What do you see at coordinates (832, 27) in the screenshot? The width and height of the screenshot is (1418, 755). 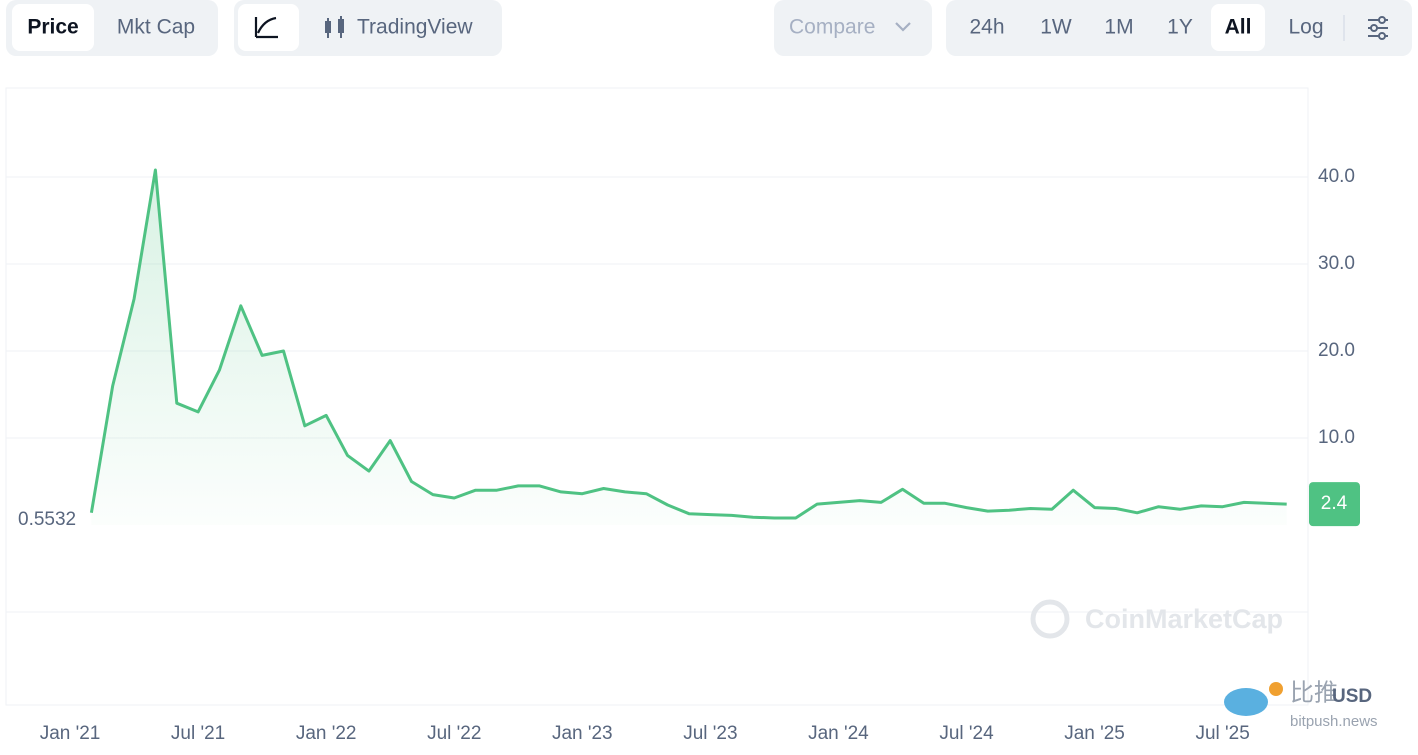 I see `compare-label: Compare` at bounding box center [832, 27].